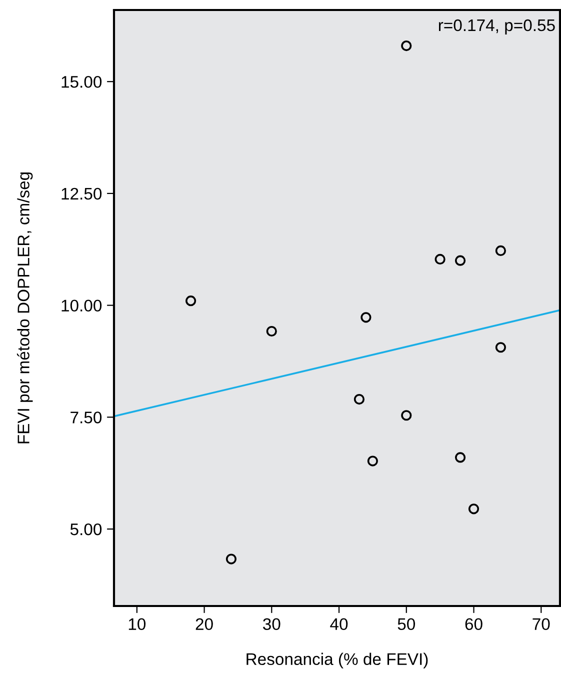  What do you see at coordinates (137, 624) in the screenshot?
I see `x-tick-label: 10` at bounding box center [137, 624].